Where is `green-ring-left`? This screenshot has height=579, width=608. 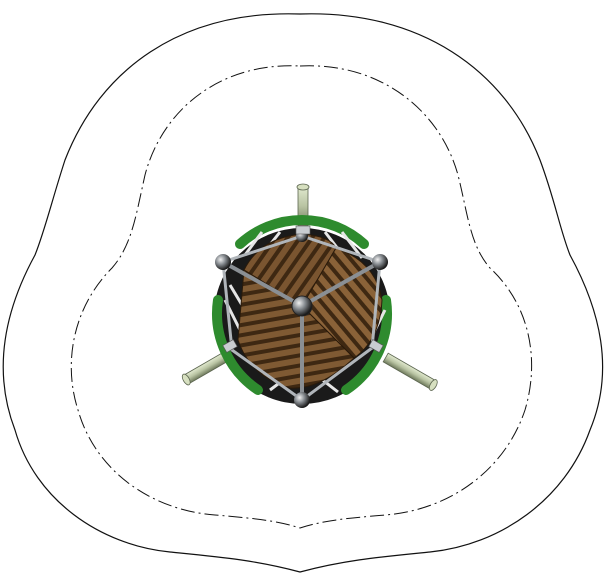
green-ring-left is located at coordinates (237, 345).